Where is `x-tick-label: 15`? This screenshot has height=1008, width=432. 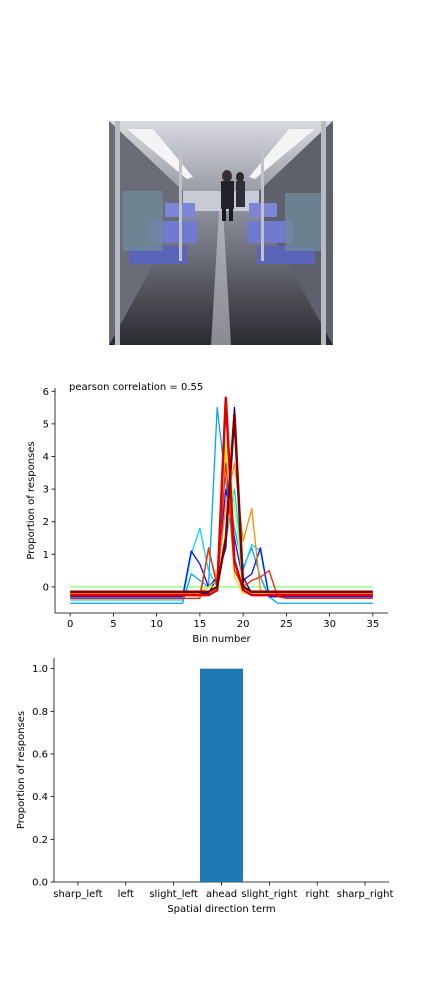 x-tick-label: 15 is located at coordinates (200, 624).